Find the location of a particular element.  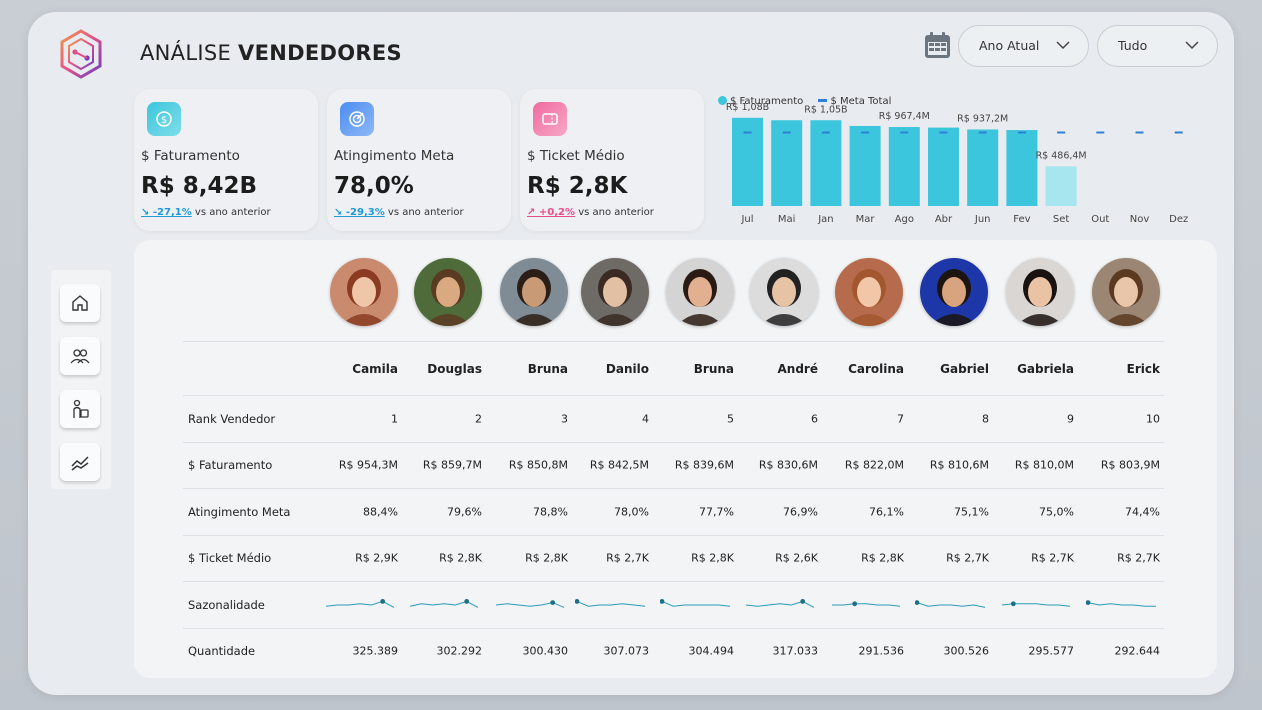

kpi-label: Atingimento Meta is located at coordinates (394, 156).